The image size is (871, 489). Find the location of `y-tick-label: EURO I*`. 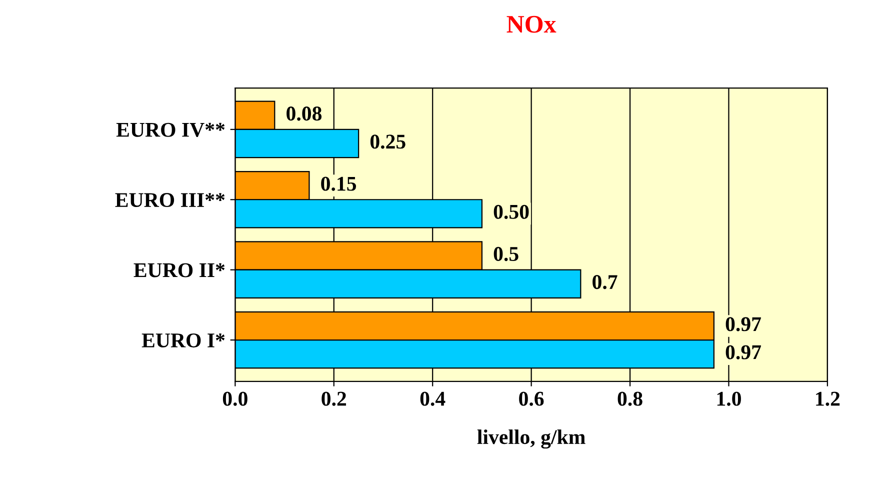

y-tick-label: EURO I* is located at coordinates (183, 340).